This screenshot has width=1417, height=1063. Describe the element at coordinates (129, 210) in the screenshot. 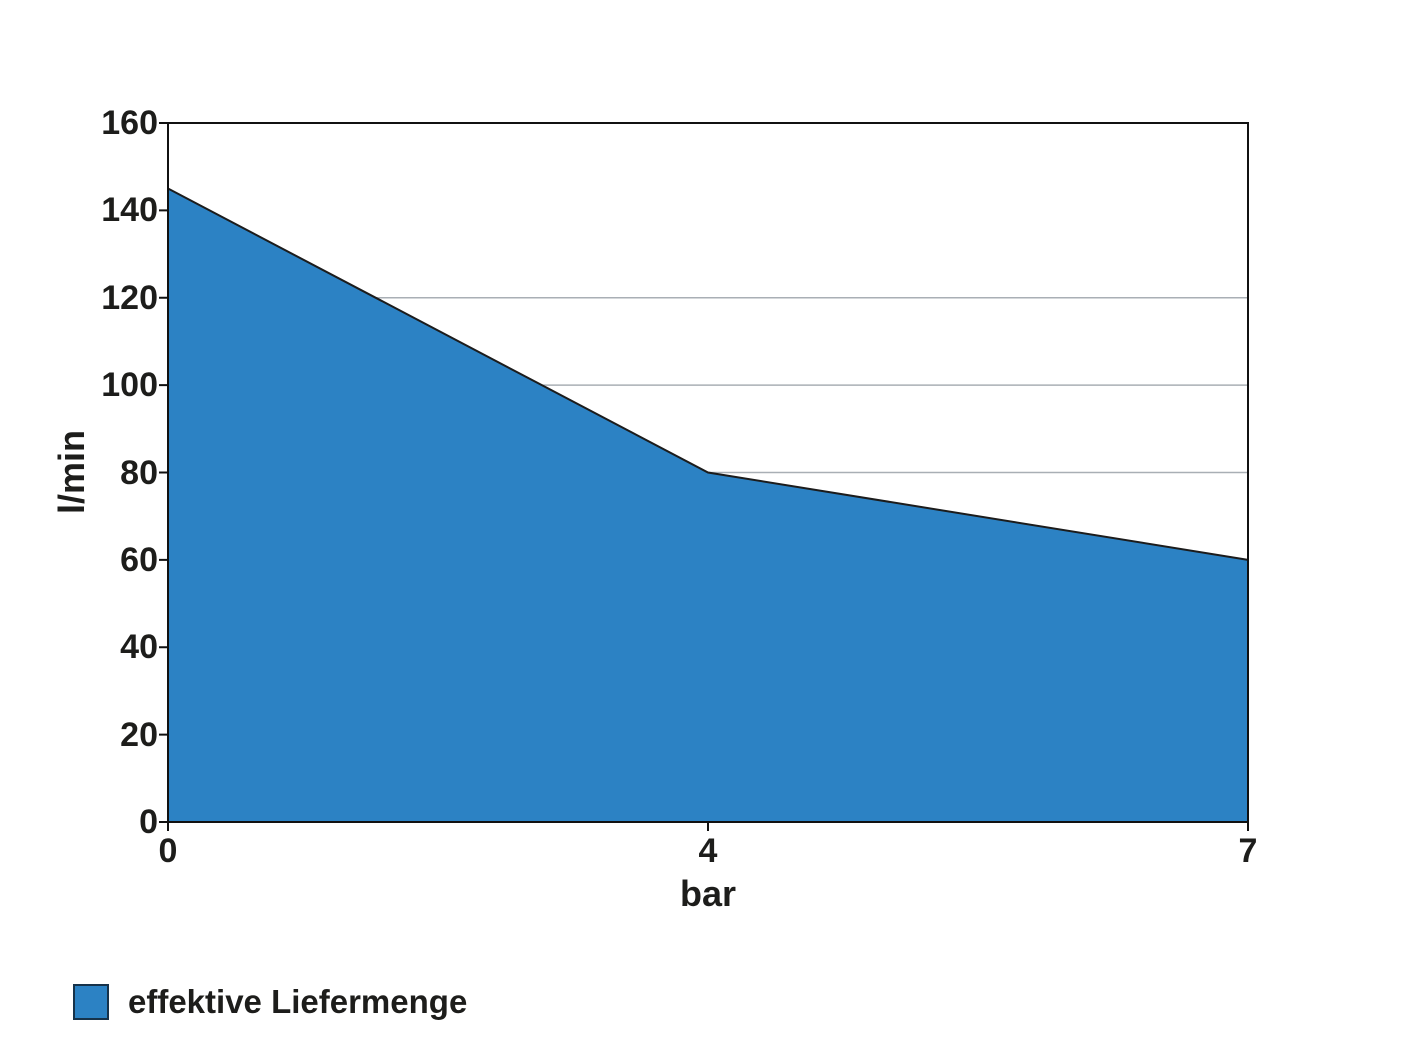

I see `y-axis-tick-label: 140` at that location.